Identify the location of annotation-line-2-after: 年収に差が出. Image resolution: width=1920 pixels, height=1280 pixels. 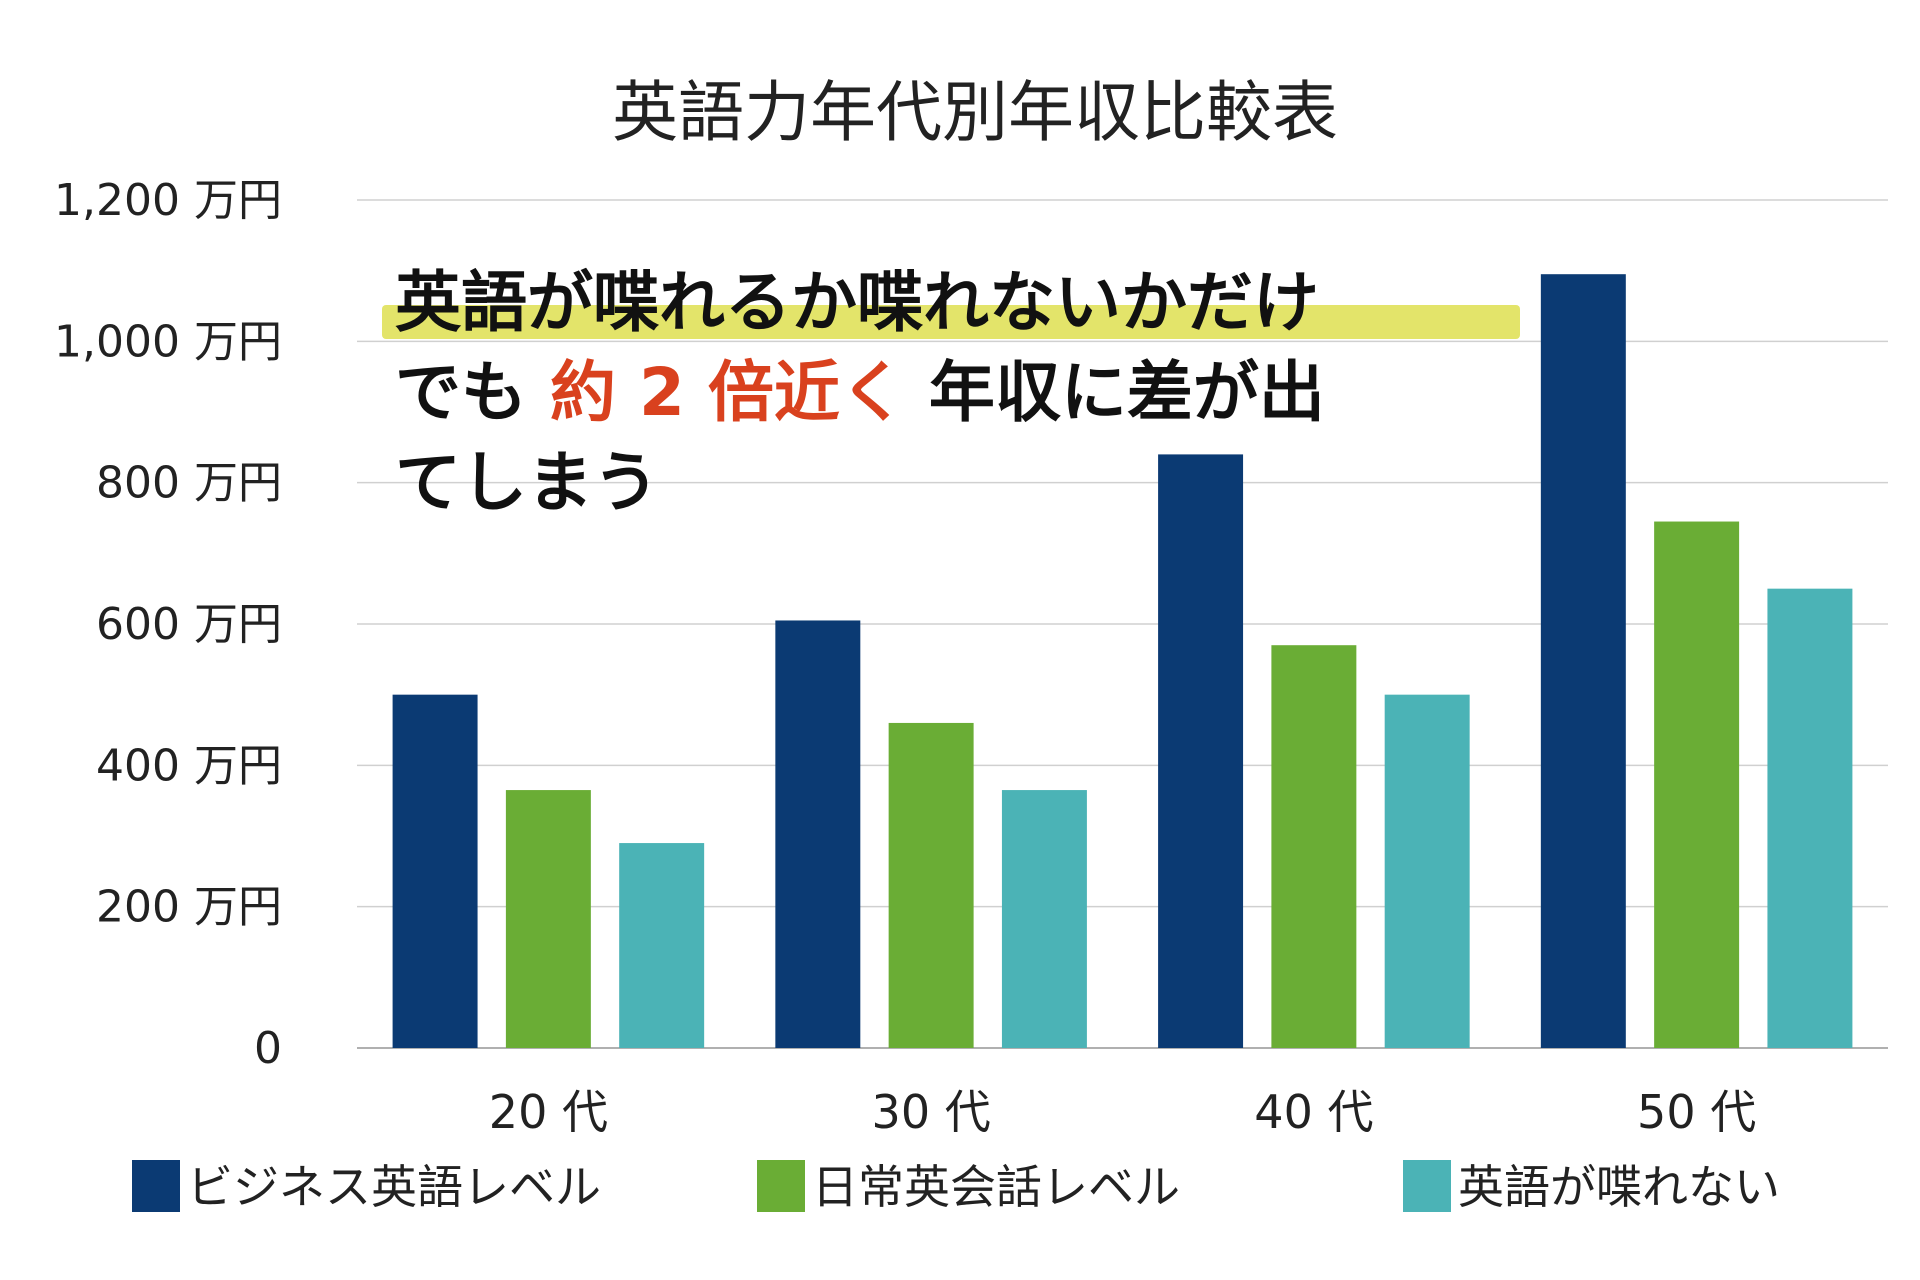
(1127, 392).